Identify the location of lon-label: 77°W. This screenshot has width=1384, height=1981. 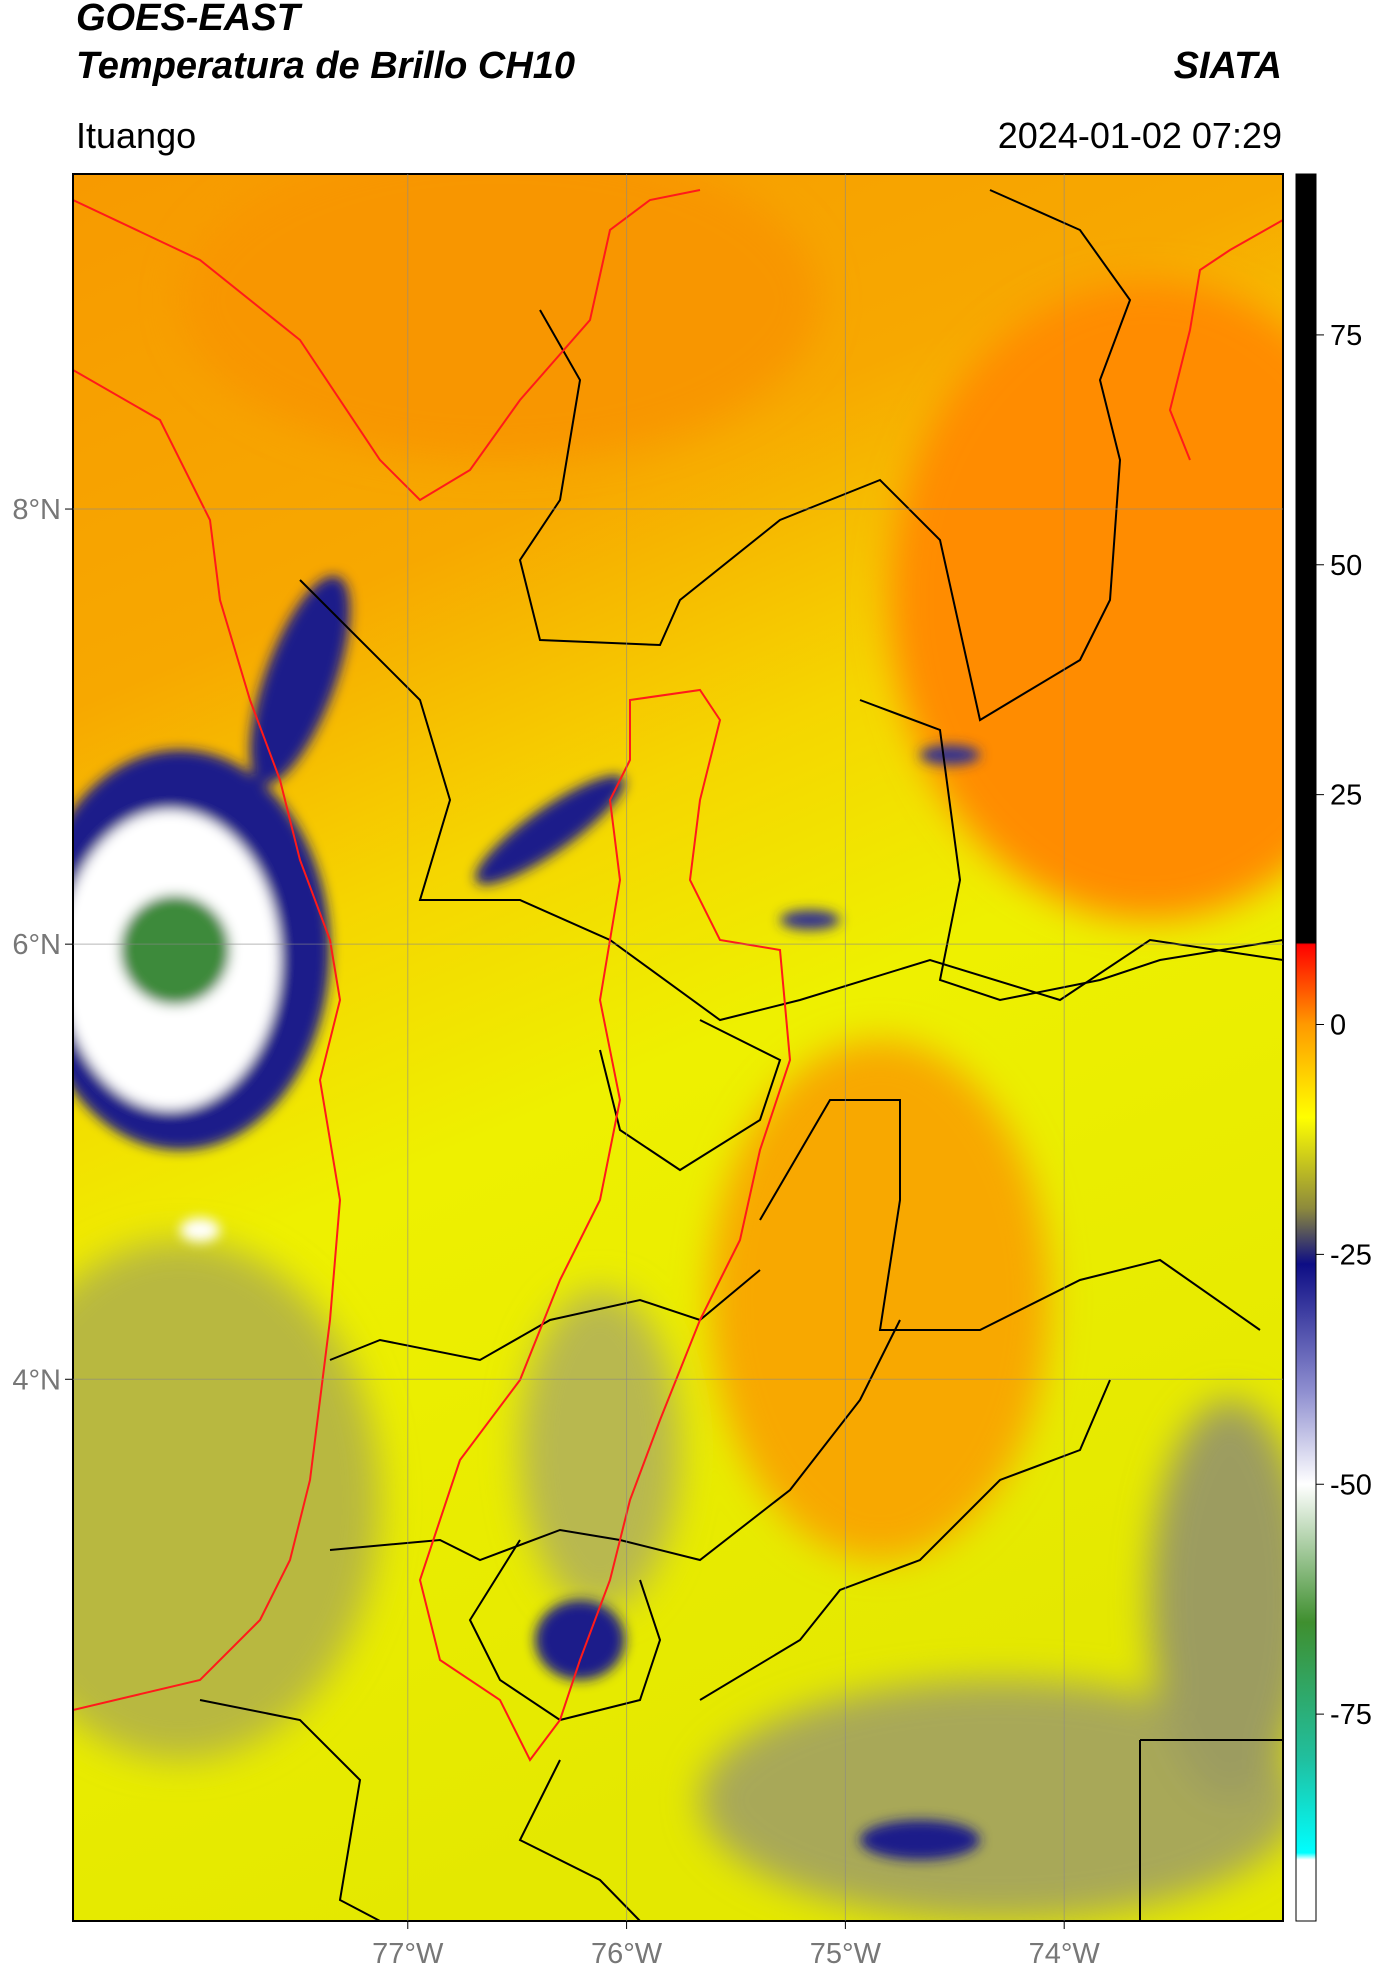
(408, 1954).